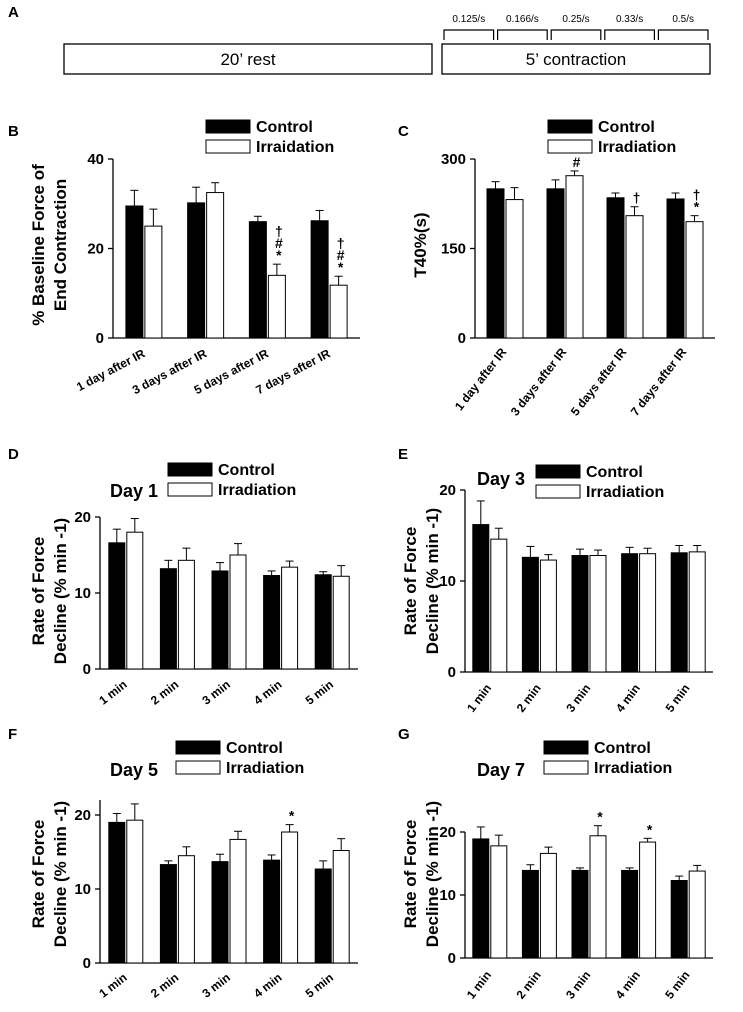 Image resolution: width=743 pixels, height=1012 pixels. What do you see at coordinates (539, 382) in the screenshot?
I see `x-category-label: 3 days after IR` at bounding box center [539, 382].